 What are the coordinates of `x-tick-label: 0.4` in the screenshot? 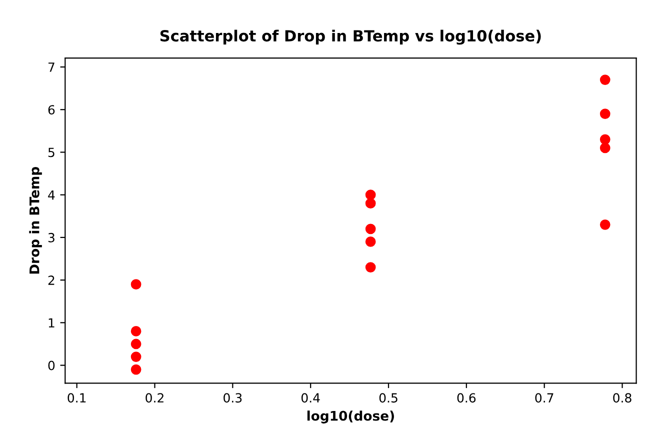 It's located at (310, 398).